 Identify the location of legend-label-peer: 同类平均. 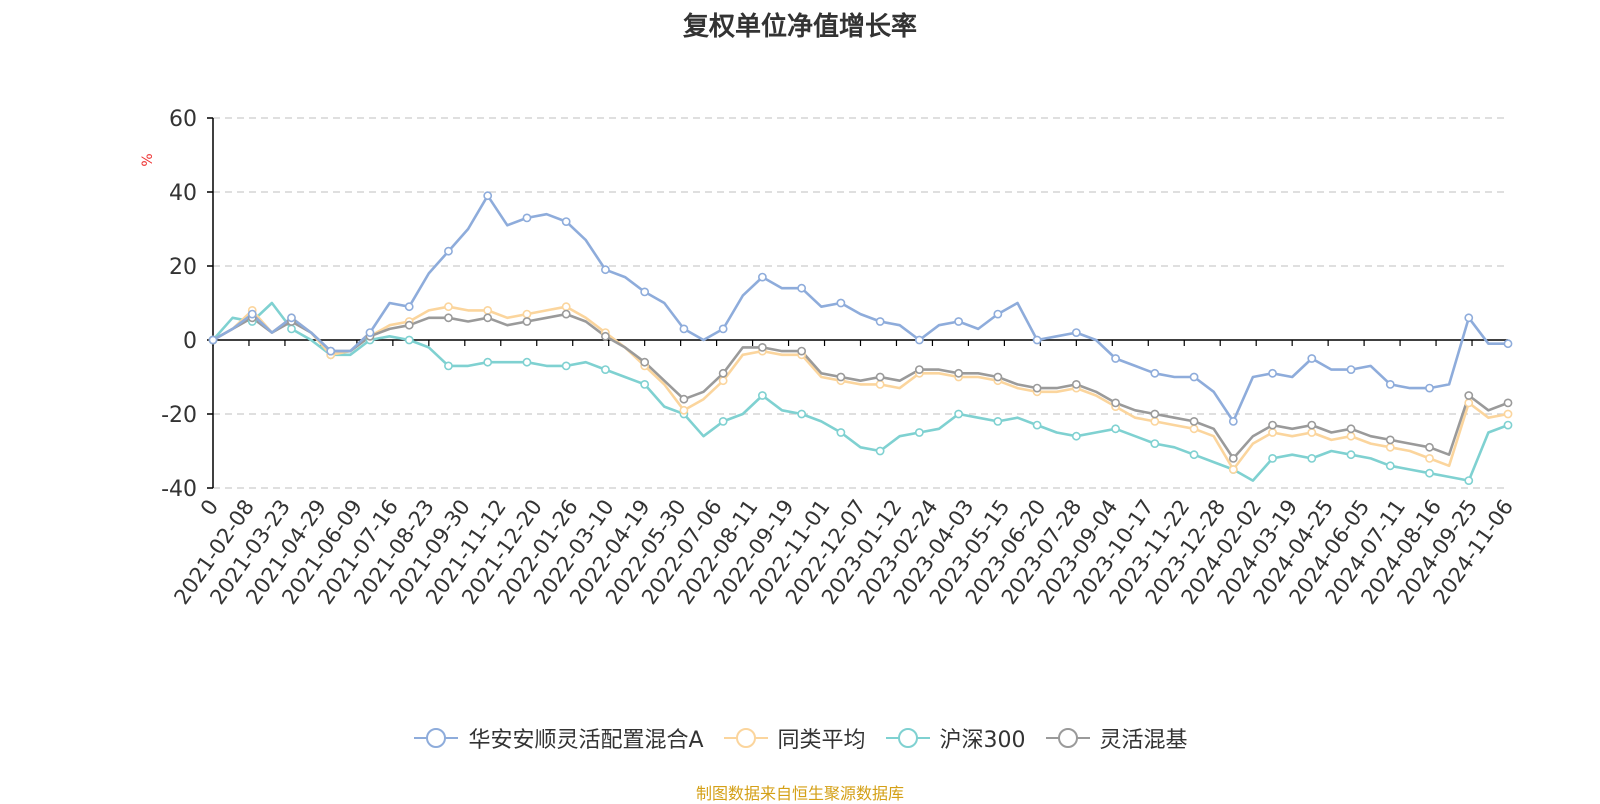
(821, 740).